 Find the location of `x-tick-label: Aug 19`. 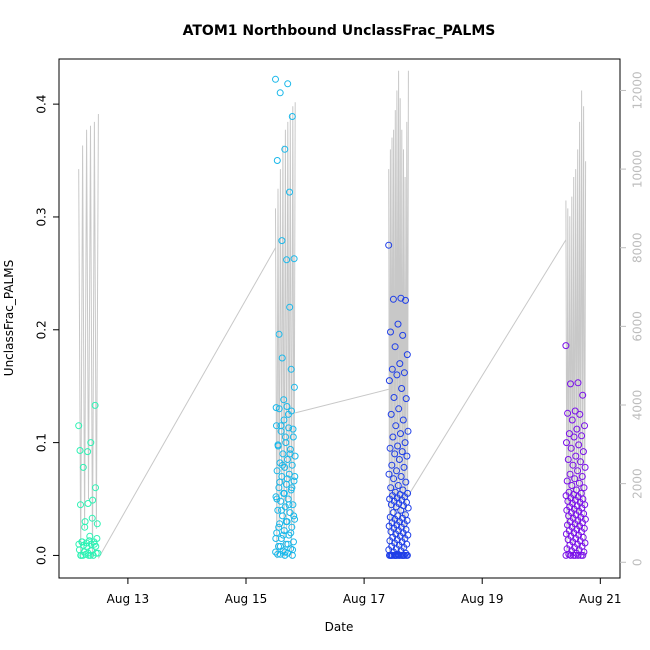

x-tick-label: Aug 19 is located at coordinates (482, 599).